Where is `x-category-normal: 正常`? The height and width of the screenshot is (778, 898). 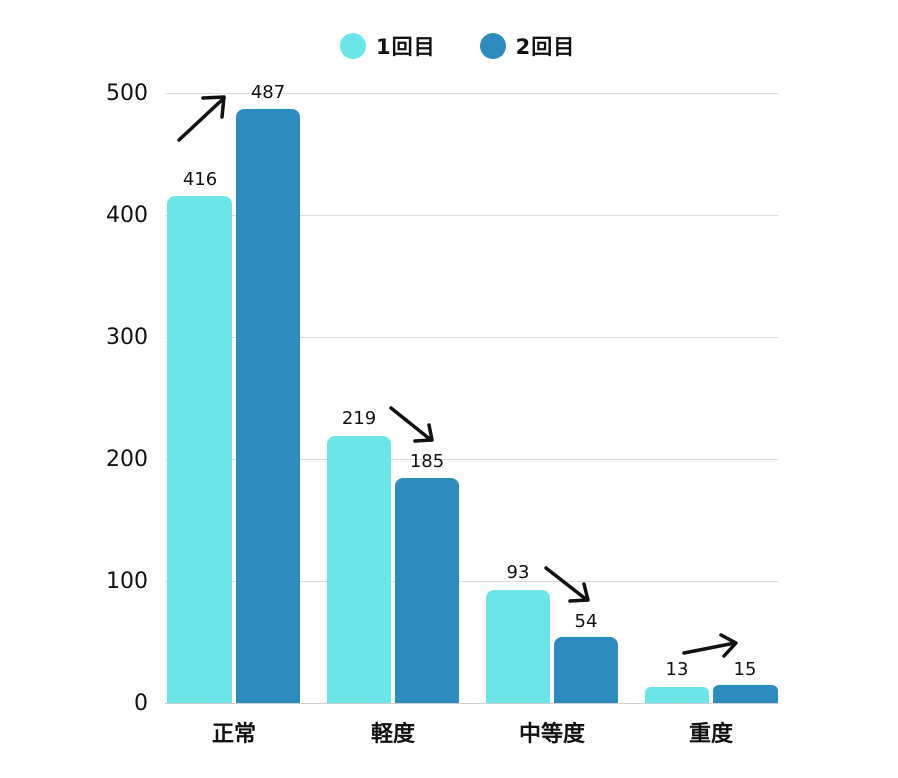 x-category-normal: 正常 is located at coordinates (233, 734).